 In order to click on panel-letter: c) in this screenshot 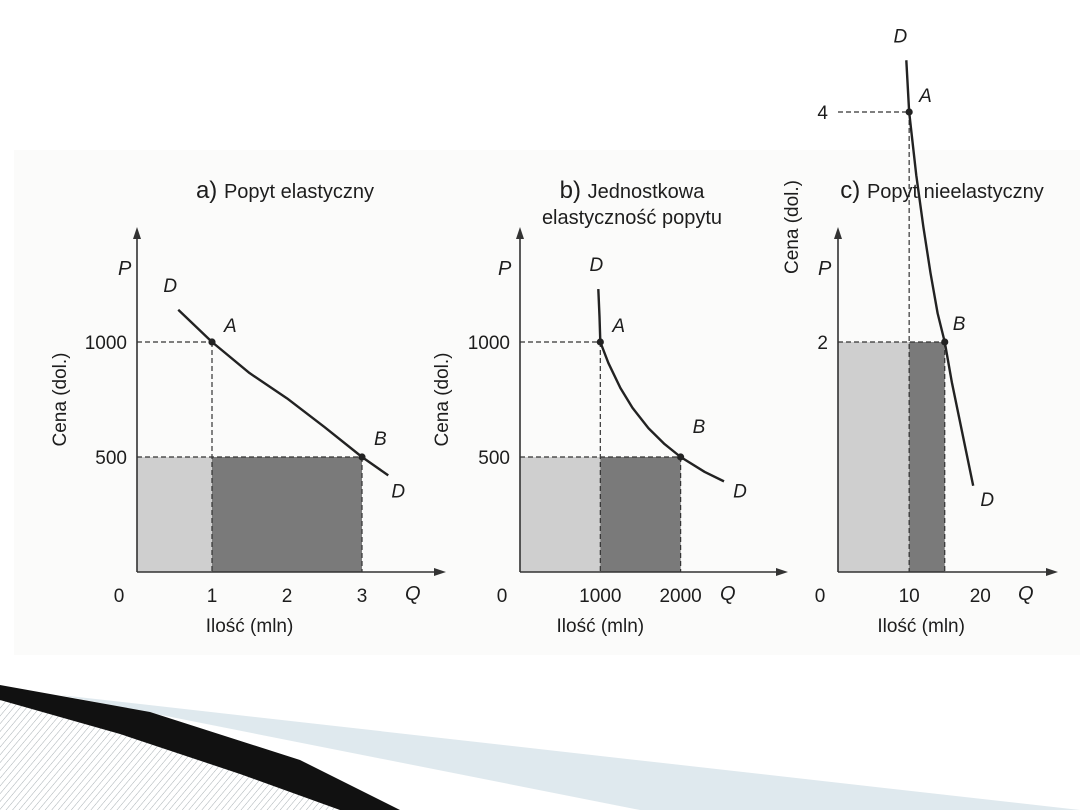, I will do `click(853, 190)`.